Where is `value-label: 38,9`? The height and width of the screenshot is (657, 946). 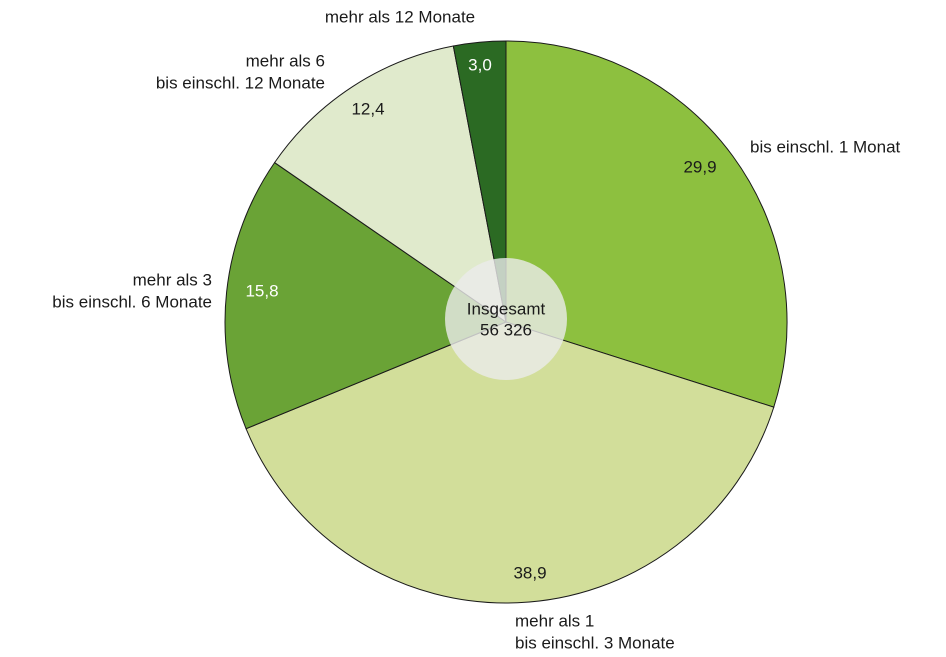 value-label: 38,9 is located at coordinates (529, 572).